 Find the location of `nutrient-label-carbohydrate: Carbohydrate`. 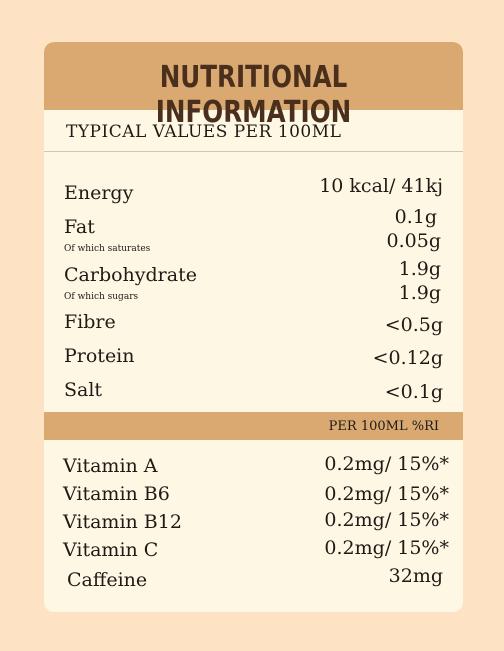

nutrient-label-carbohydrate: Carbohydrate is located at coordinates (130, 275).